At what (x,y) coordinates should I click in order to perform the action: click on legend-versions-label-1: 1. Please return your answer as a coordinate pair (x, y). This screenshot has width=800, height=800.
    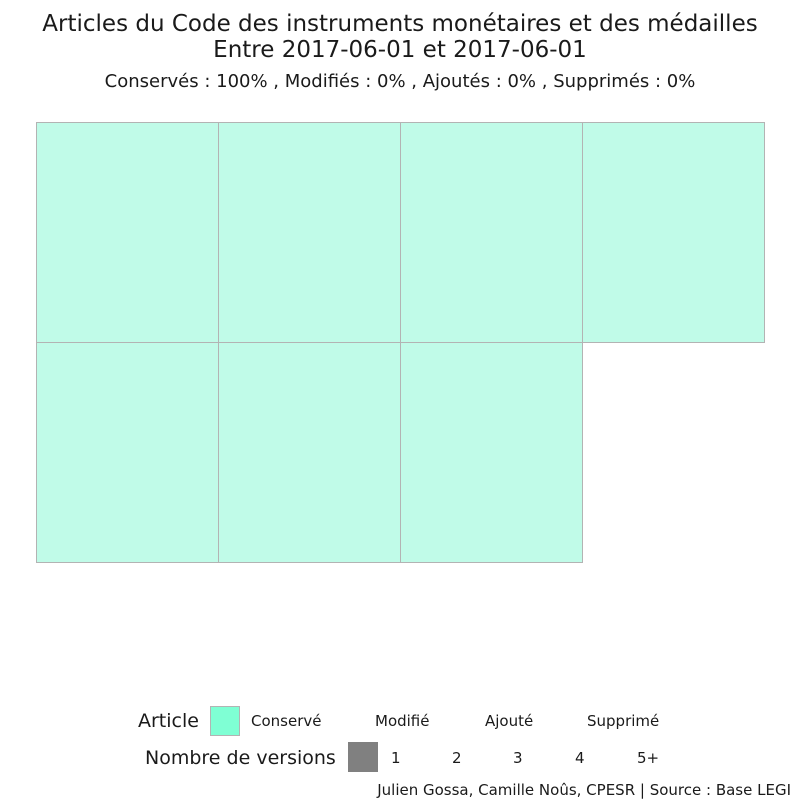
    Looking at the image, I should click on (396, 758).